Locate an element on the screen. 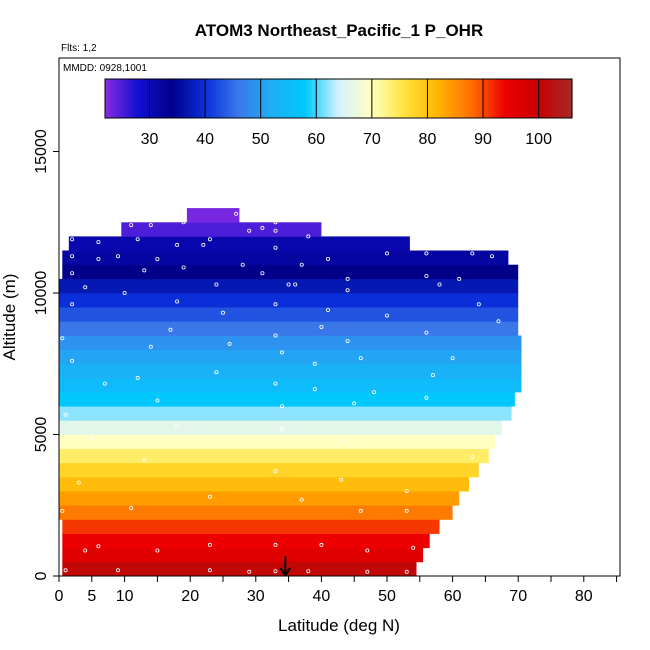 The height and width of the screenshot is (650, 650). x-tick-label: 70 is located at coordinates (518, 596).